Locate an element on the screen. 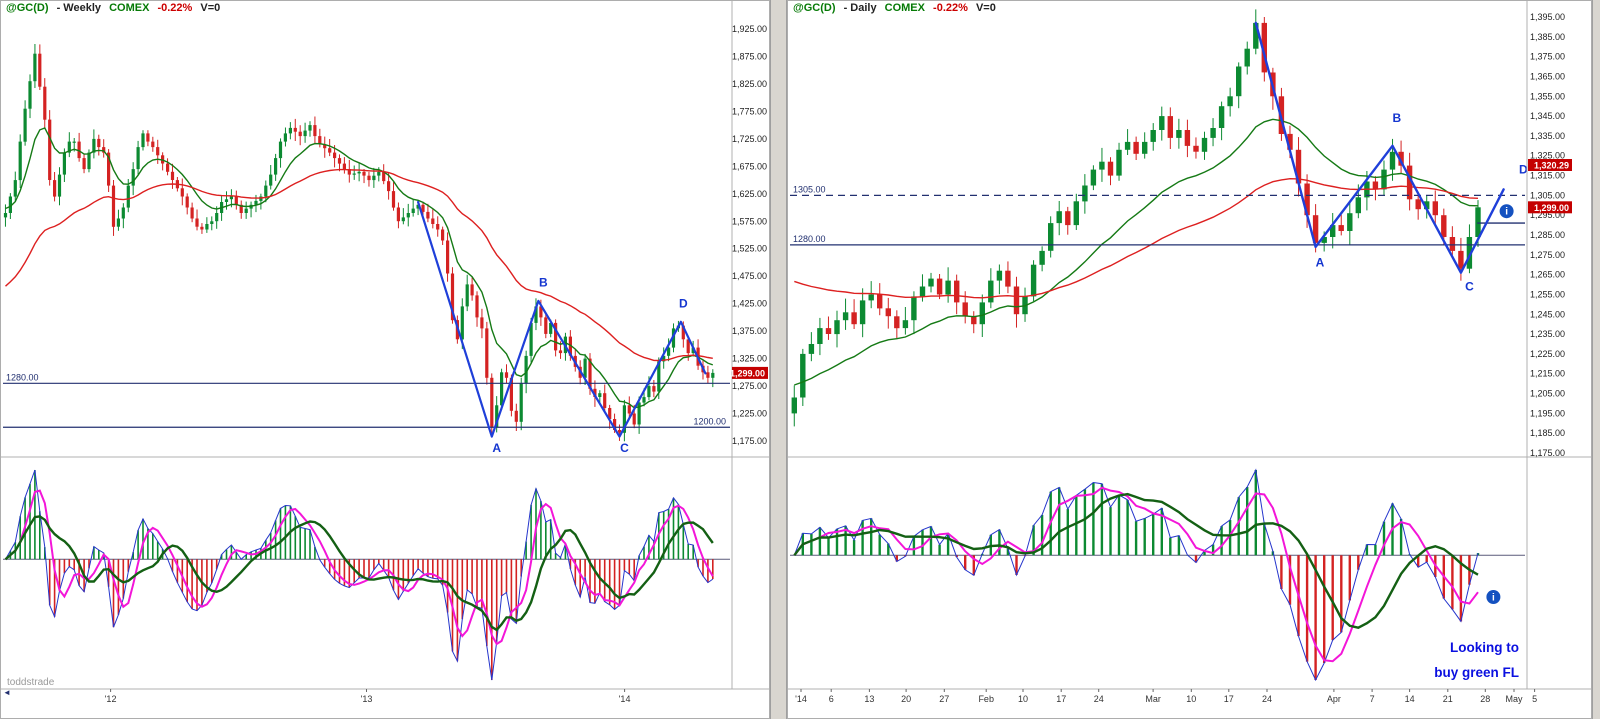 Image resolution: width=1600 pixels, height=719 pixels. price-tick-label: 1,275.00 is located at coordinates (749, 386).